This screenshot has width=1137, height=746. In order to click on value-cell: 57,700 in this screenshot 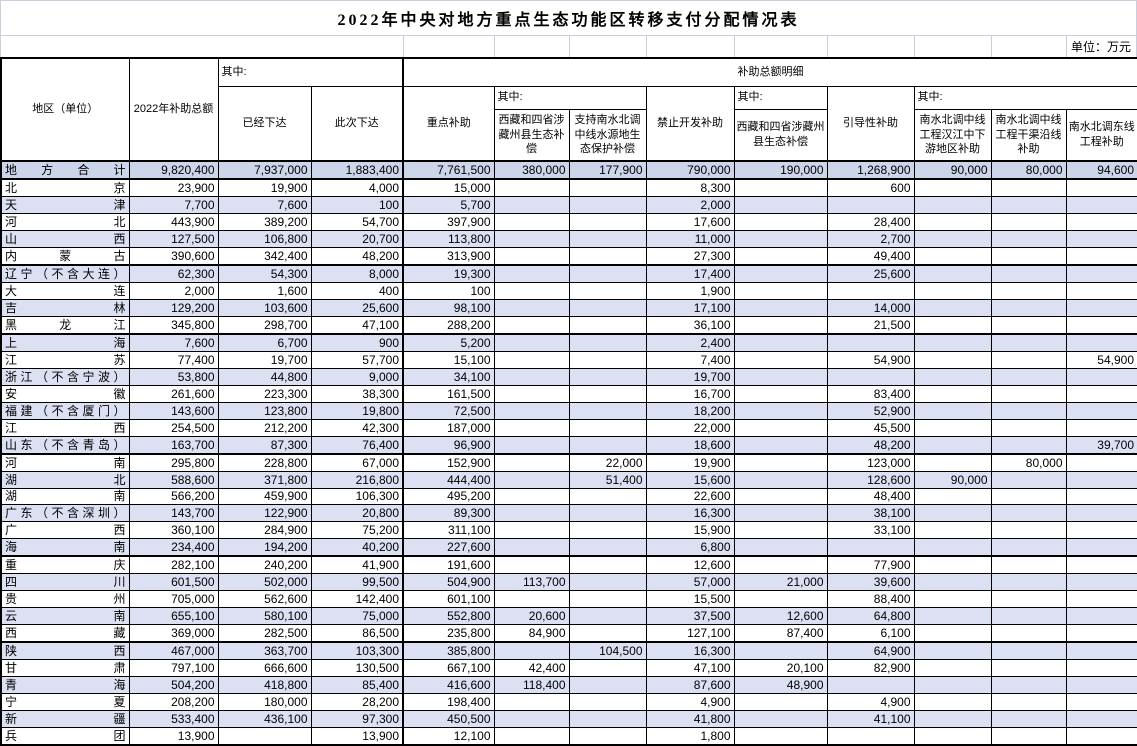, I will do `click(357, 359)`.